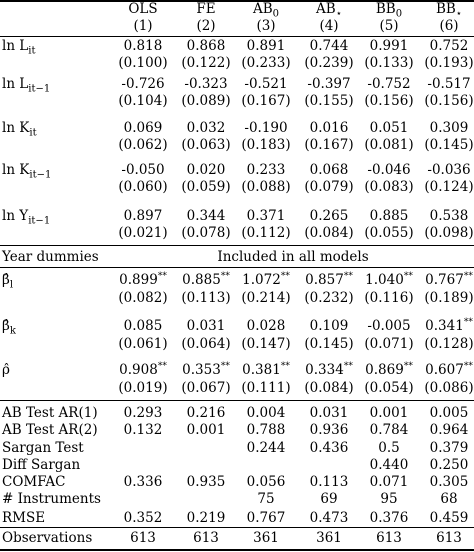  Describe the element at coordinates (266, 413) in the screenshot. I see `test-value: 0.004` at that location.